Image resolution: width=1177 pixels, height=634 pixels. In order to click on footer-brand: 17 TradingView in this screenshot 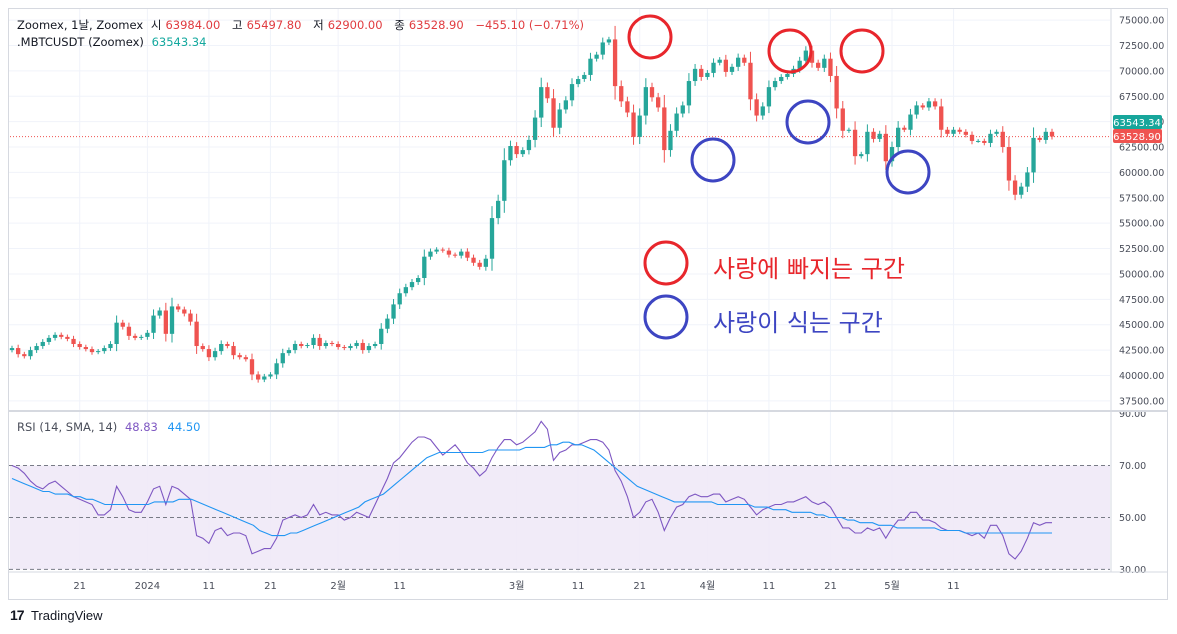, I will do `click(56, 615)`.